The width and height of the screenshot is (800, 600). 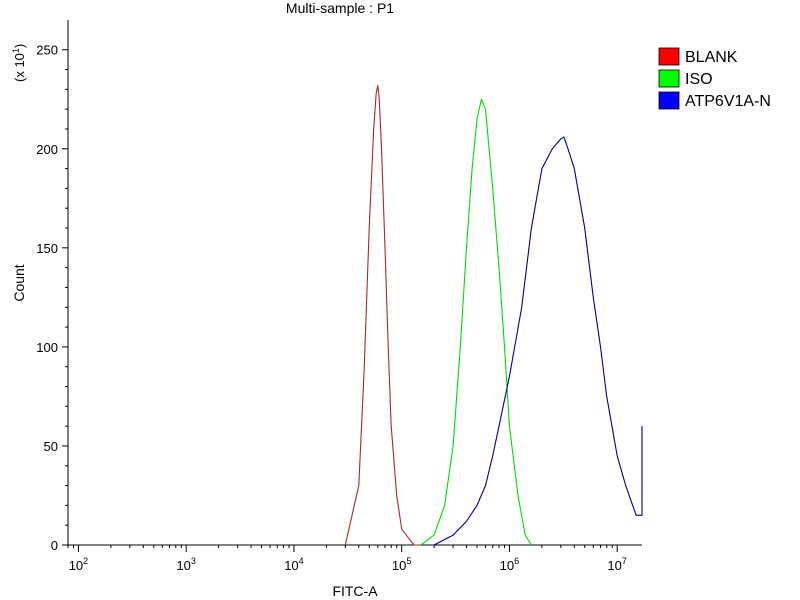 I want to click on y-tick-label: 250, so click(x=47, y=50).